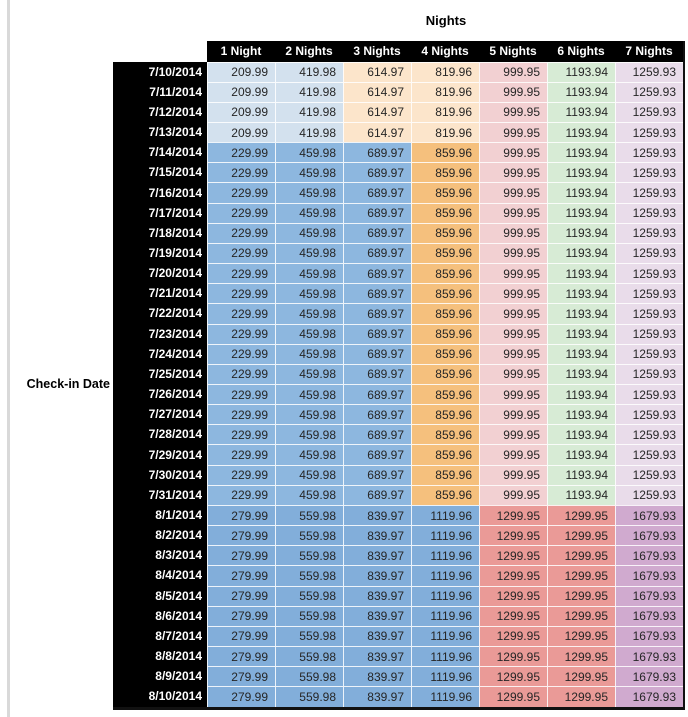 This screenshot has width=688, height=717. What do you see at coordinates (160, 414) in the screenshot?
I see `checkin-date-cell: 7/27/2014` at bounding box center [160, 414].